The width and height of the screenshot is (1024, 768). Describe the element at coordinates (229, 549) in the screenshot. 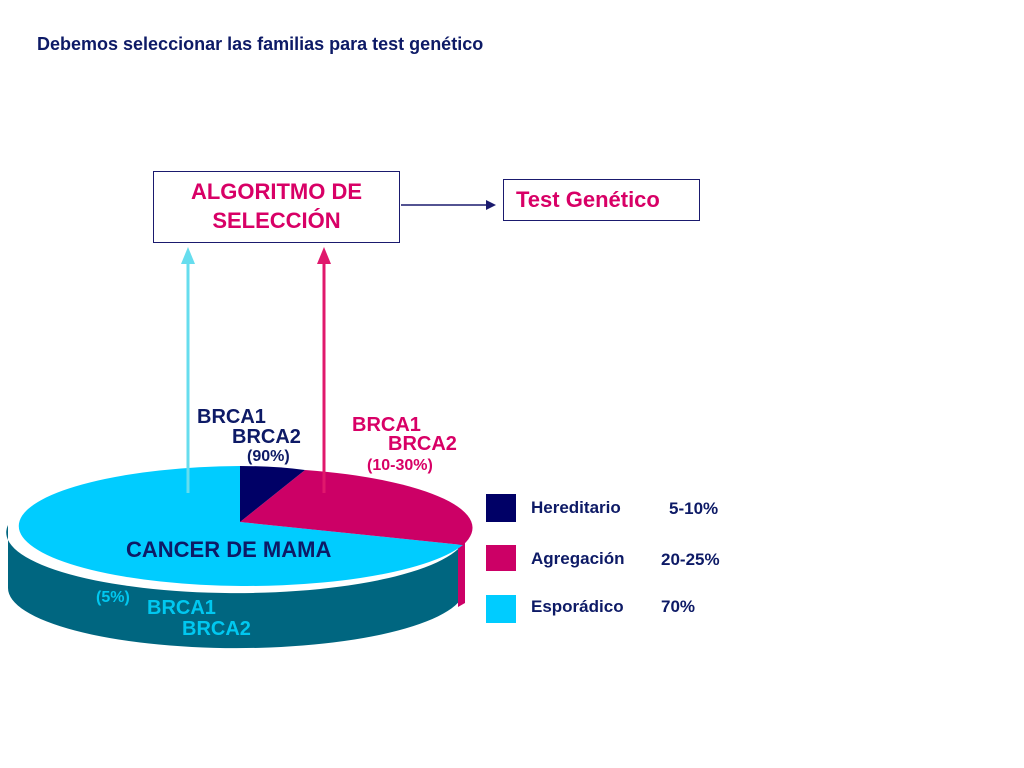

I see `pie-label: CANCER DE MAMA` at that location.